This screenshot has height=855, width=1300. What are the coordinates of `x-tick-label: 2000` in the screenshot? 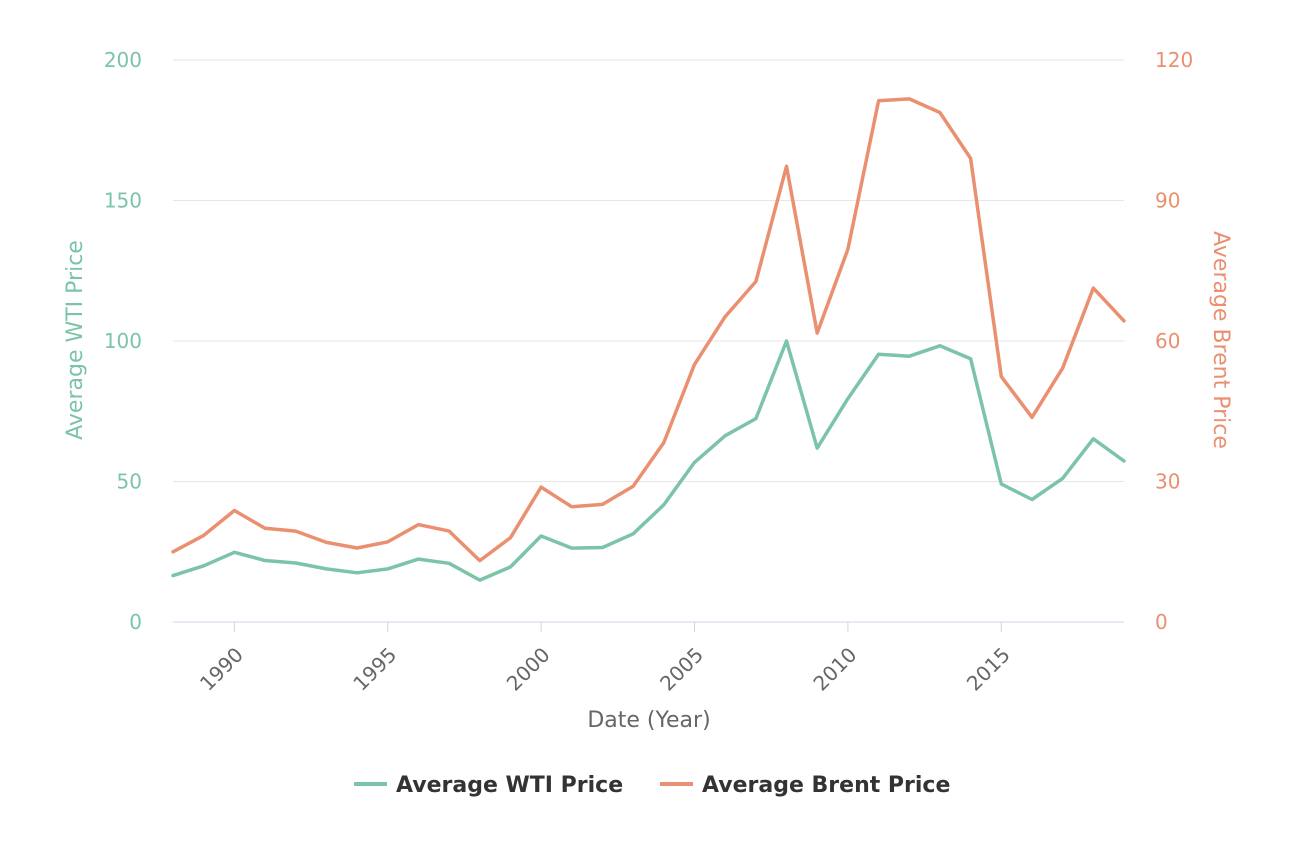 It's located at (528, 669).